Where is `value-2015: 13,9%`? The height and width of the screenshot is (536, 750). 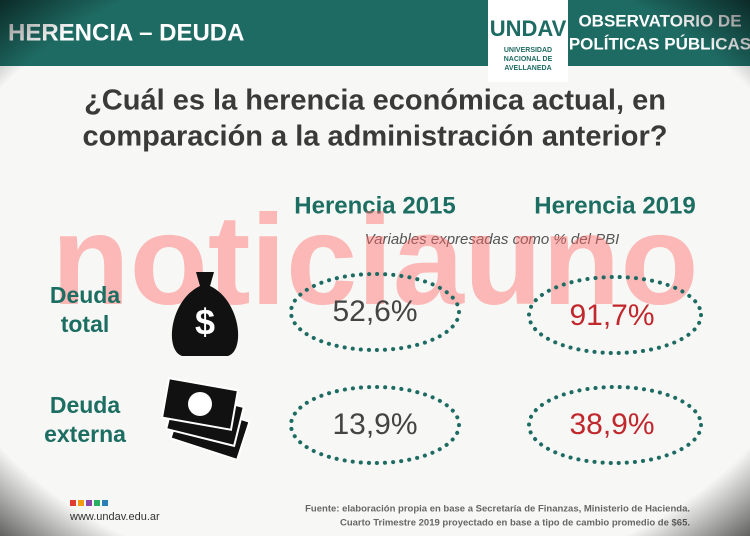 value-2015: 13,9% is located at coordinates (374, 424).